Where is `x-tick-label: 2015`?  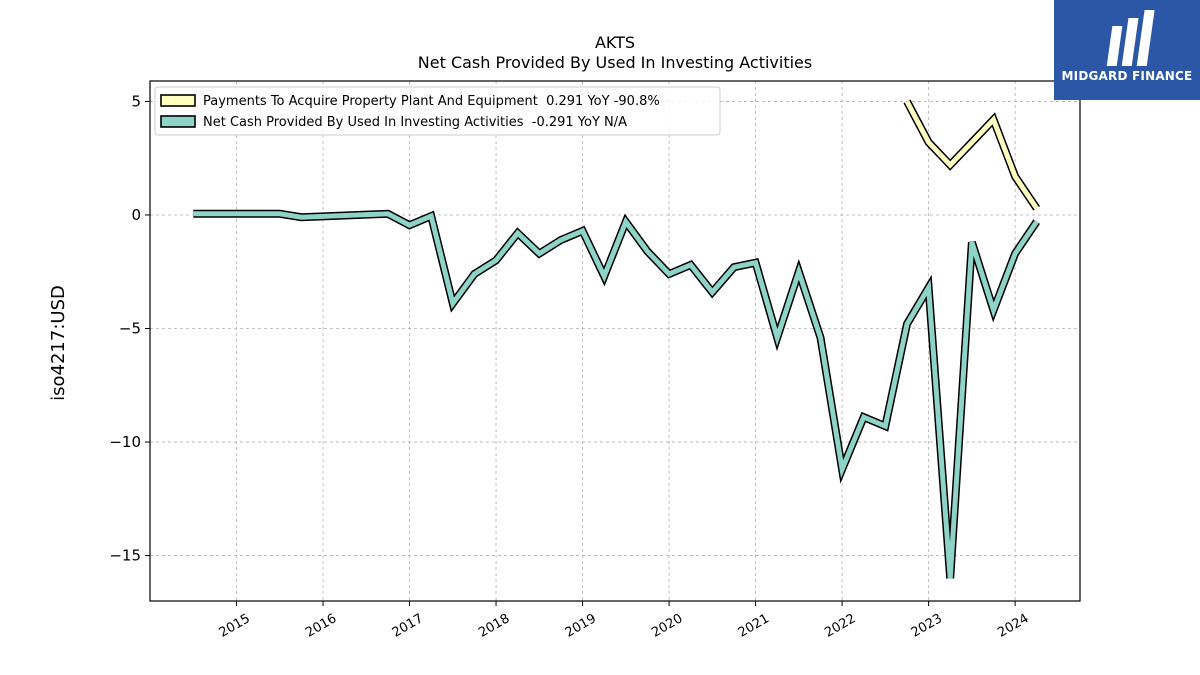 x-tick-label: 2015 is located at coordinates (235, 626).